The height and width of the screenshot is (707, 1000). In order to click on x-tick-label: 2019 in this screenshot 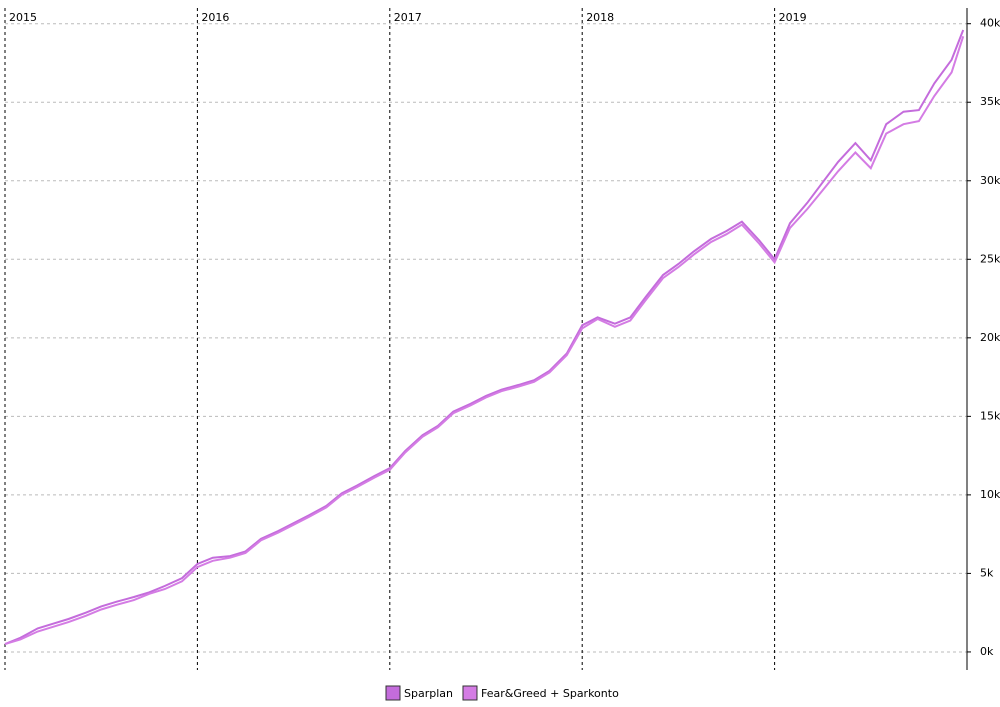, I will do `click(793, 17)`.